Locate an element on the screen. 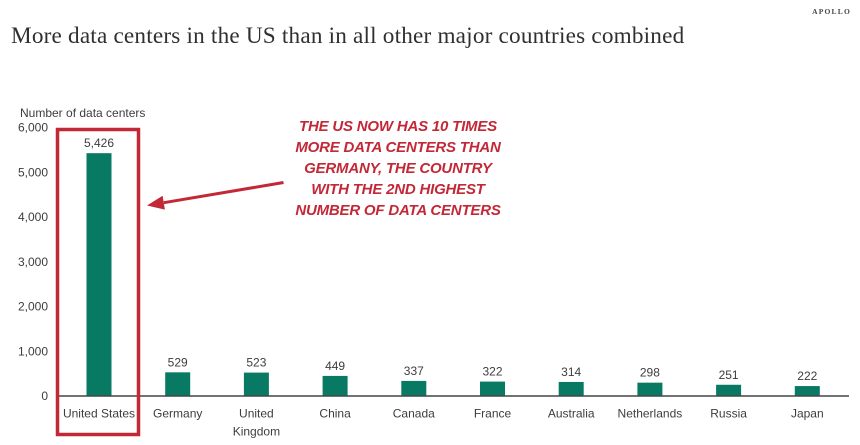 This screenshot has width=860, height=445. bar-value-label: 523 is located at coordinates (256, 363).